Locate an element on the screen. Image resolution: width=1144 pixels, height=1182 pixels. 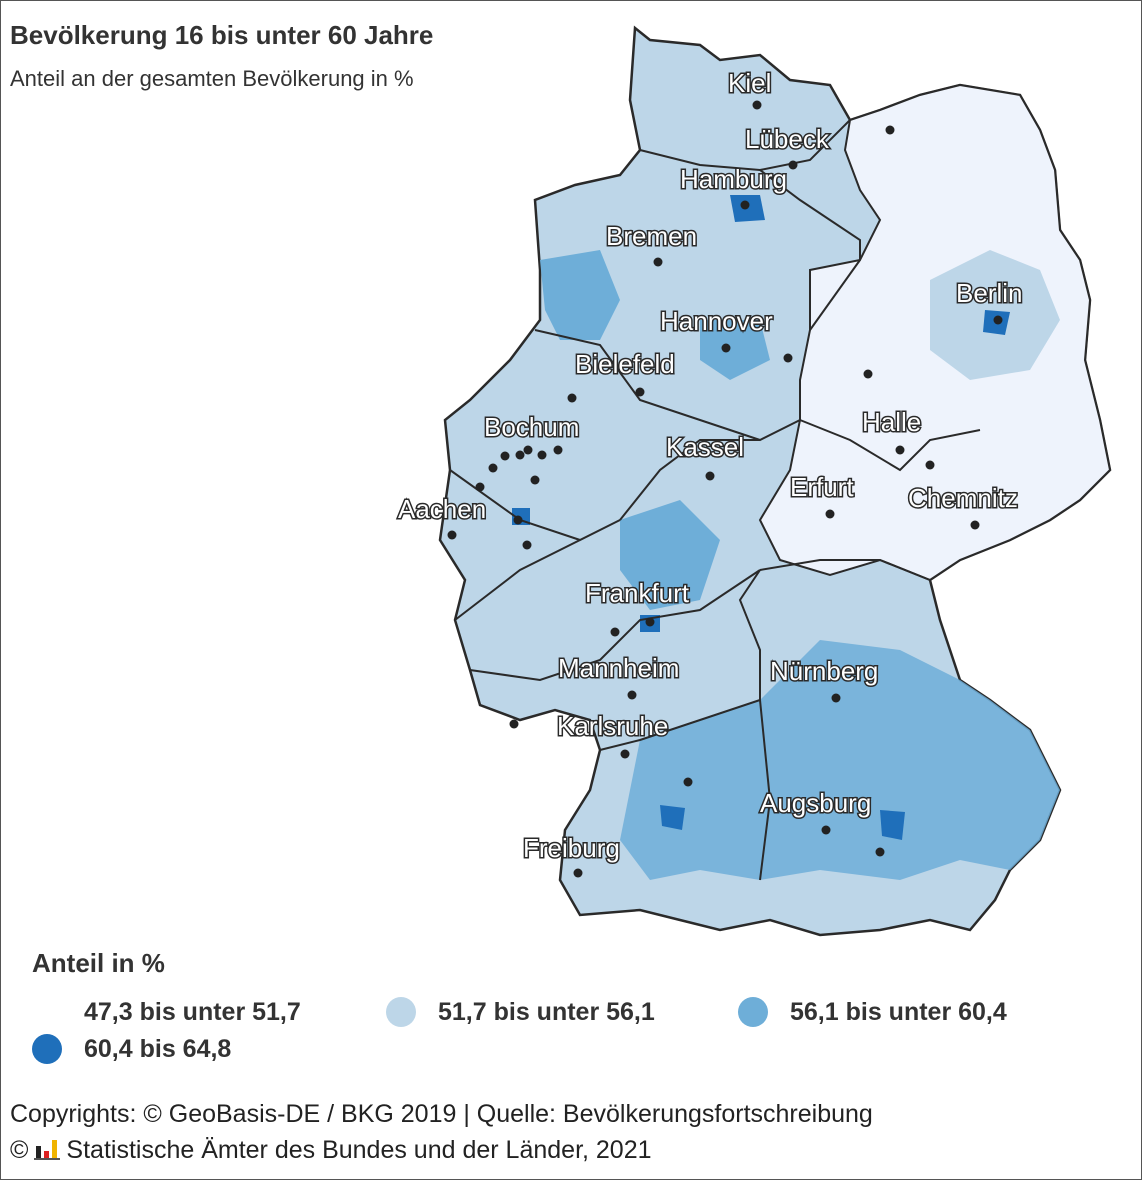
city-dot-hamburg is located at coordinates (745, 205).